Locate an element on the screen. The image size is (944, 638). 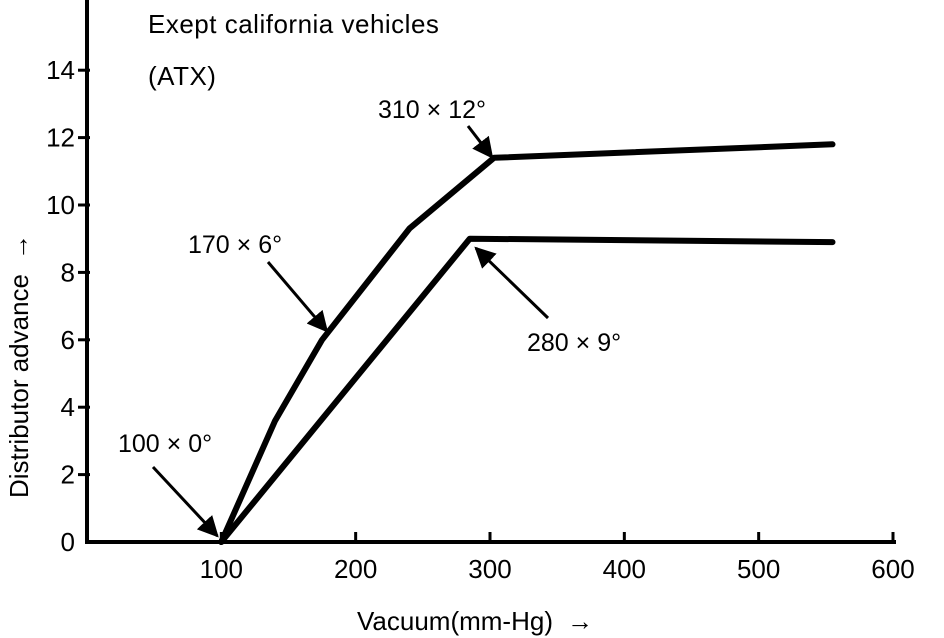
callout-280x9-arrow is located at coordinates (512, 283).